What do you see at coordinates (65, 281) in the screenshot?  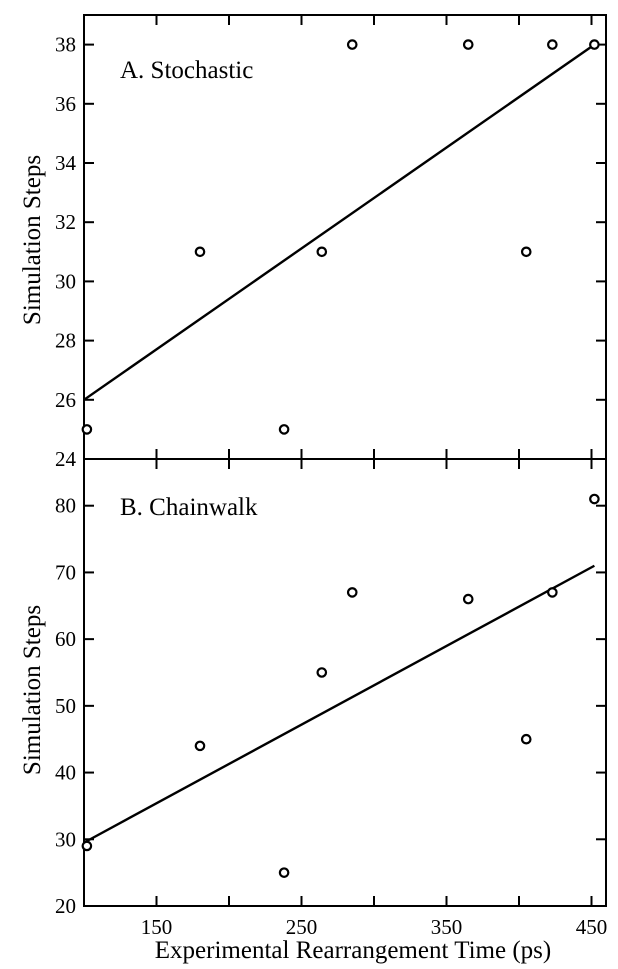 I see `y-tick-label-stochastic: 30` at bounding box center [65, 281].